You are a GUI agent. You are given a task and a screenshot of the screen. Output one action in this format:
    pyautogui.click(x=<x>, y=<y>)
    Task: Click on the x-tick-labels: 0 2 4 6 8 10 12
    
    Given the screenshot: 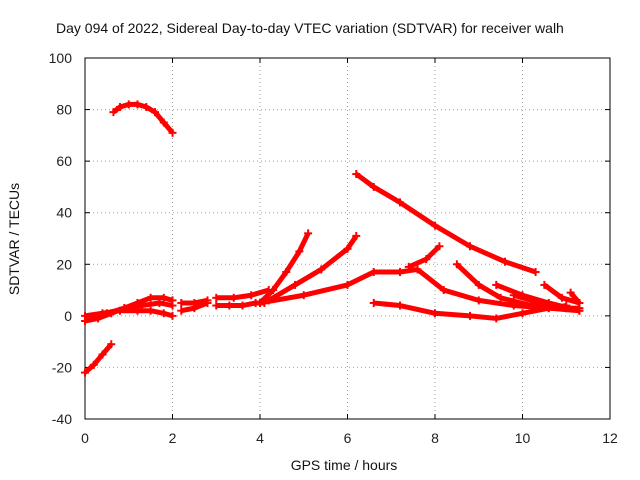 What is the action you would take?
    pyautogui.click(x=349, y=438)
    